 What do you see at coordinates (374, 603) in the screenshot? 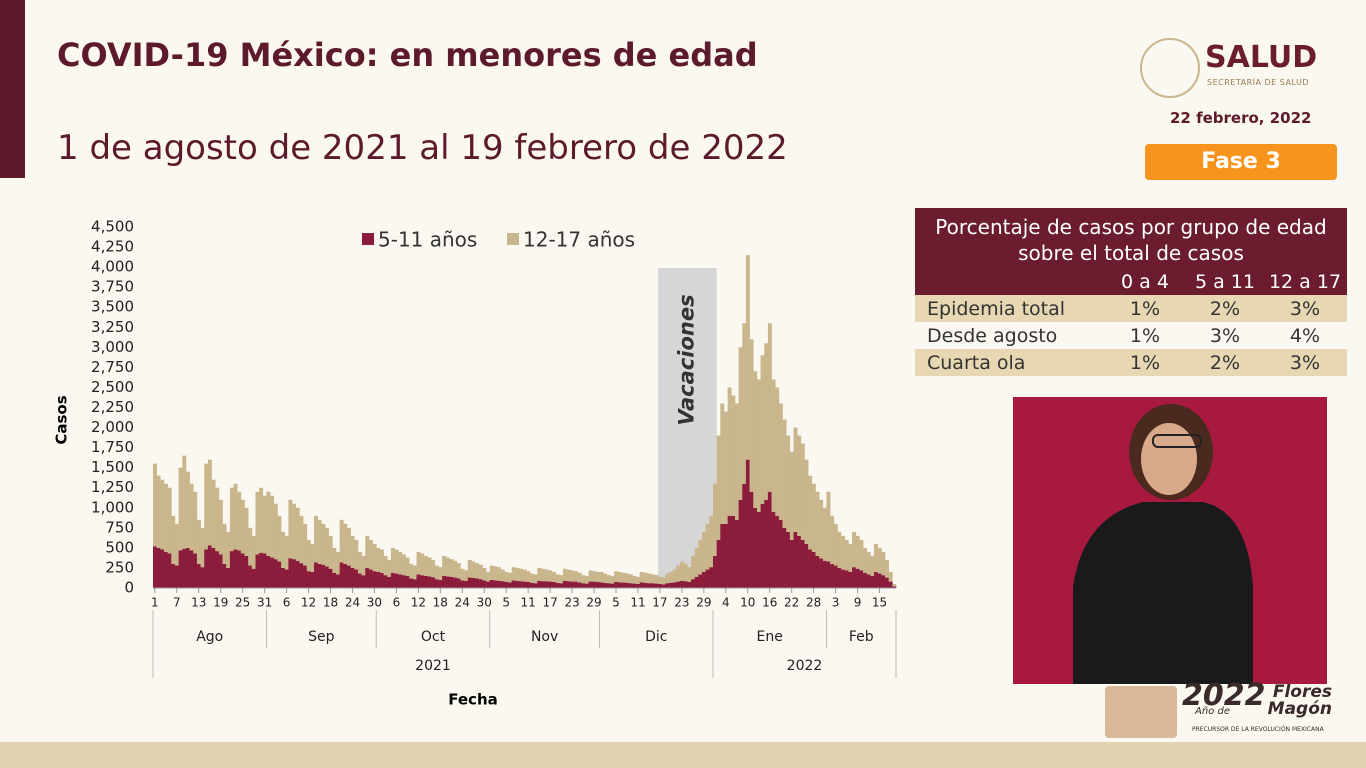
I see `x-tick-label: 30` at bounding box center [374, 603].